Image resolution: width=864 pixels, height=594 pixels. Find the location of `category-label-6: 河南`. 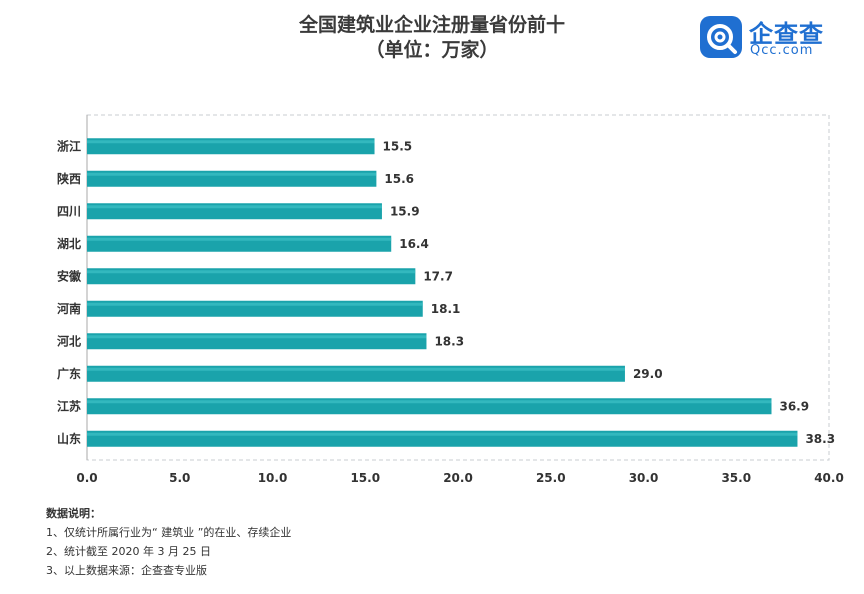

category-label-6: 河南 is located at coordinates (68, 308).